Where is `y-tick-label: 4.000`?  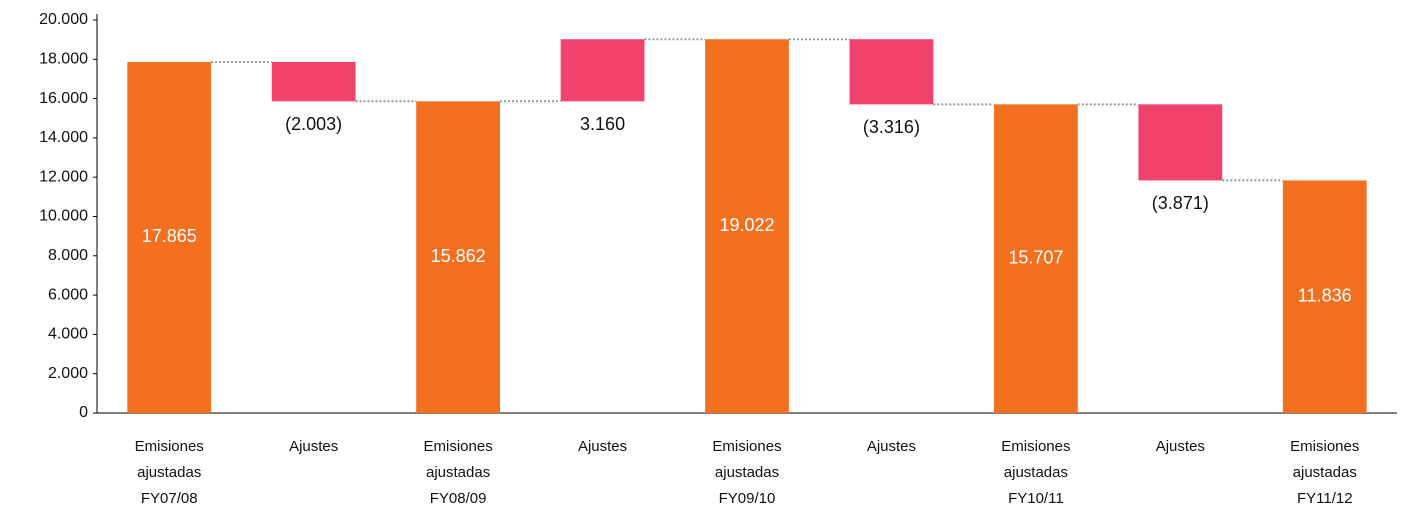 y-tick-label: 4.000 is located at coordinates (68, 334).